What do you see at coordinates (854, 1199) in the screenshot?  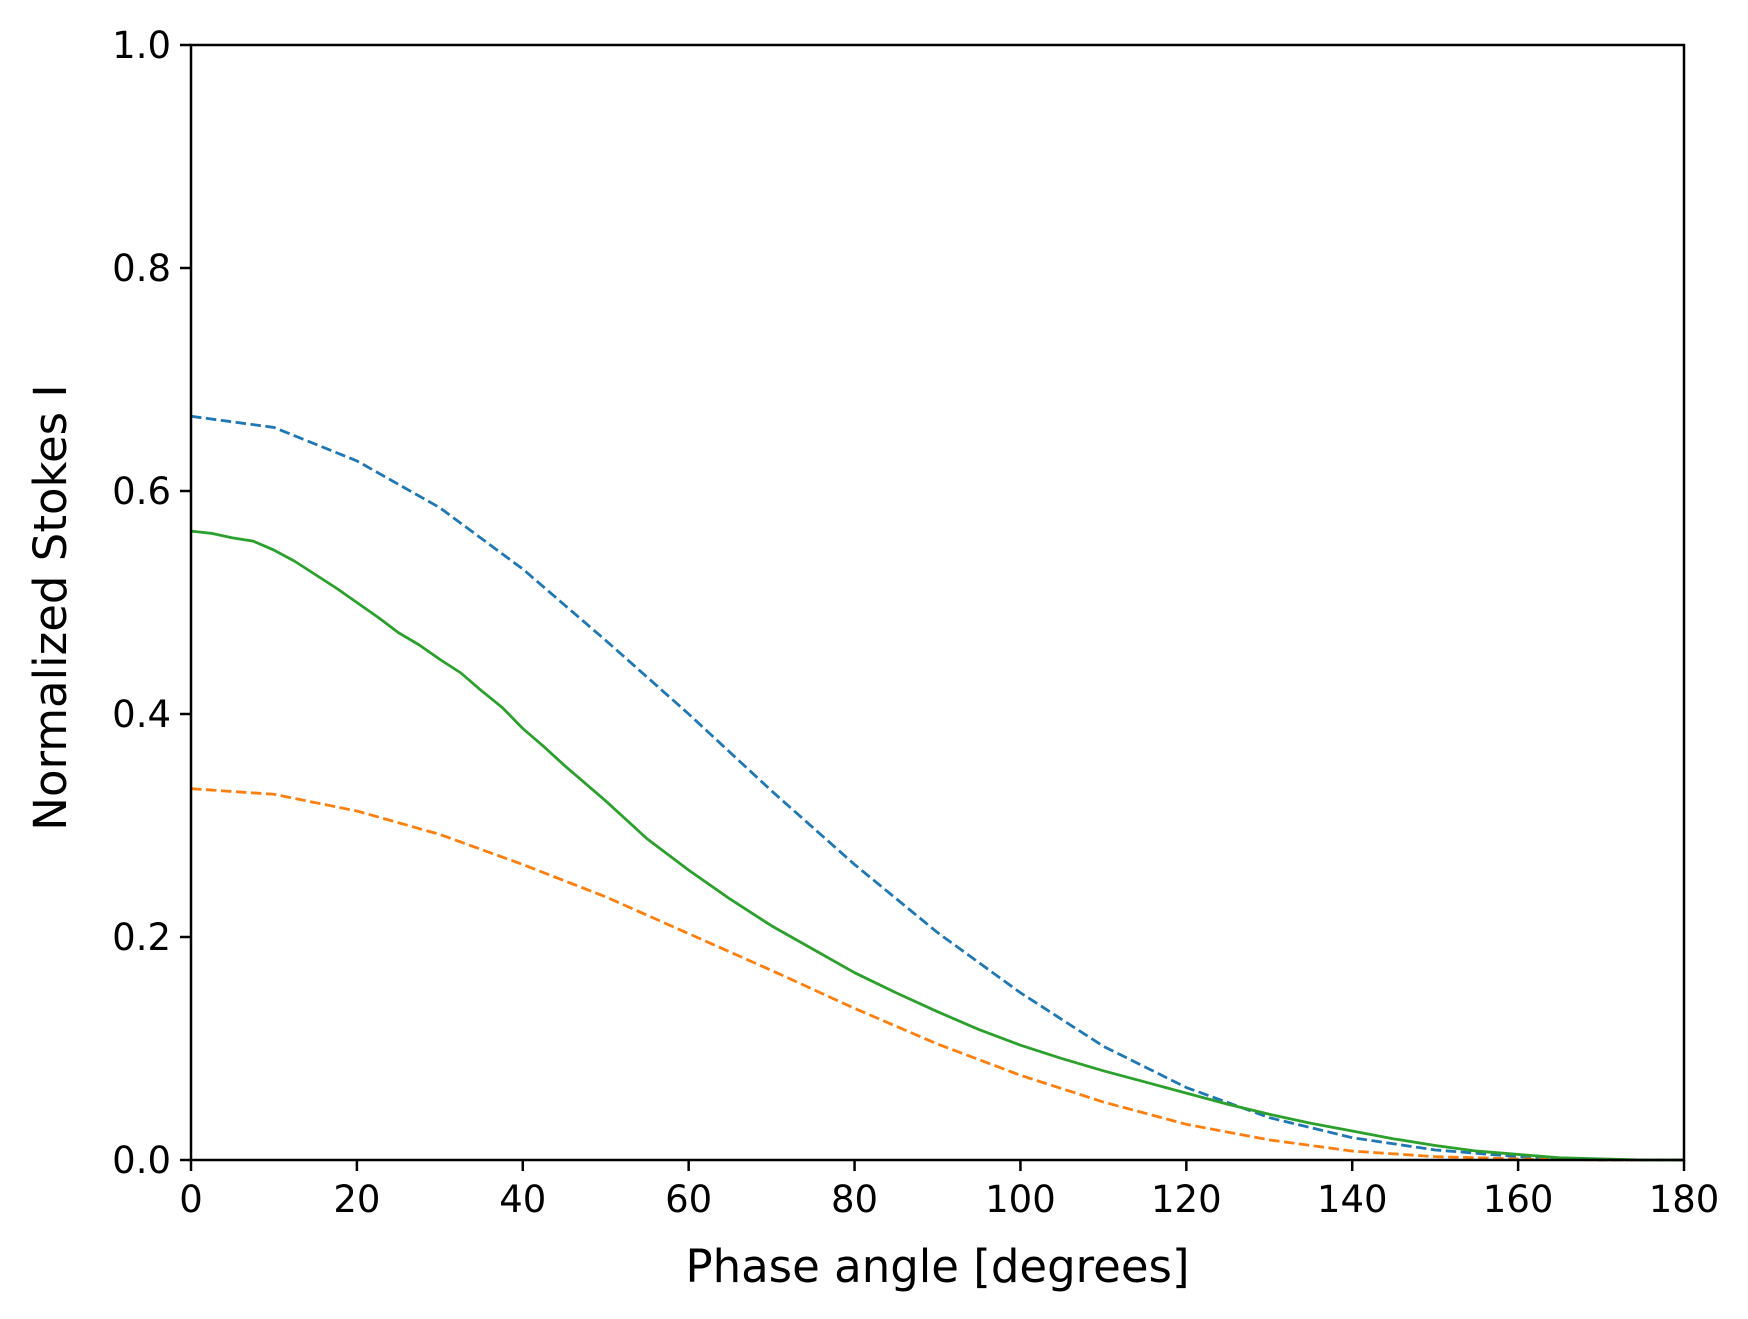 I see `x-tick-label: 80` at bounding box center [854, 1199].